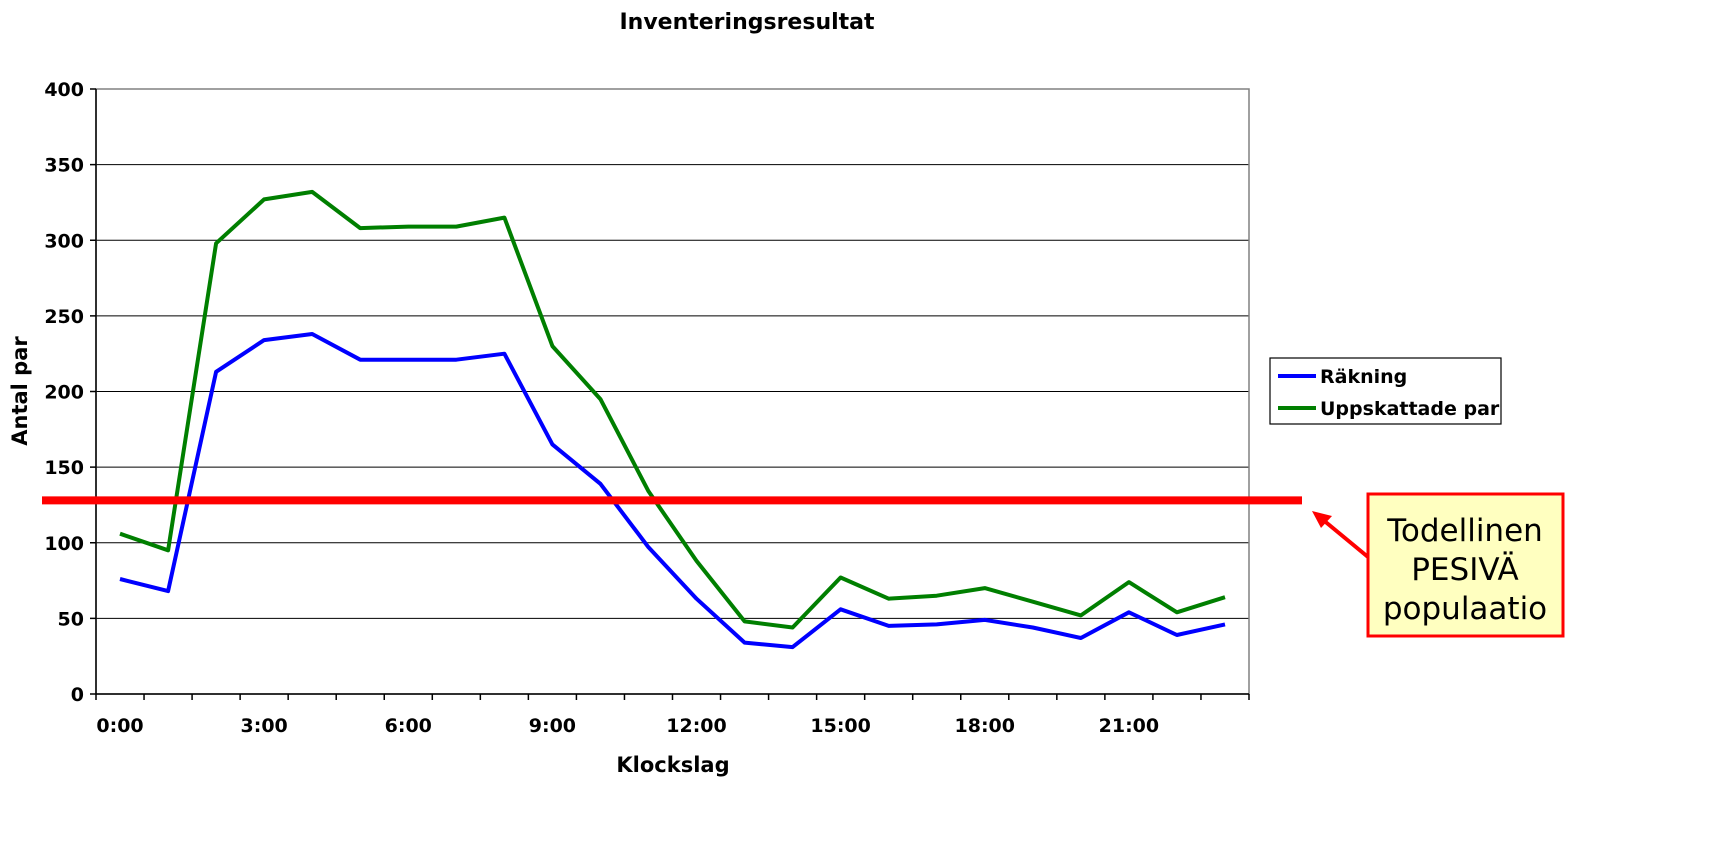  What do you see at coordinates (747, 22) in the screenshot?
I see `chart-title: Inventeringsresultat` at bounding box center [747, 22].